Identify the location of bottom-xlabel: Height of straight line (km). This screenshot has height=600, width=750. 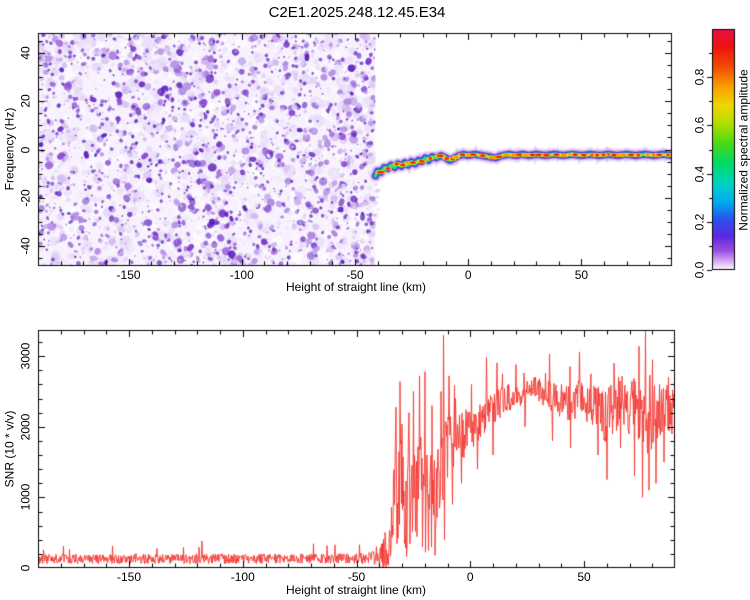
(356, 590).